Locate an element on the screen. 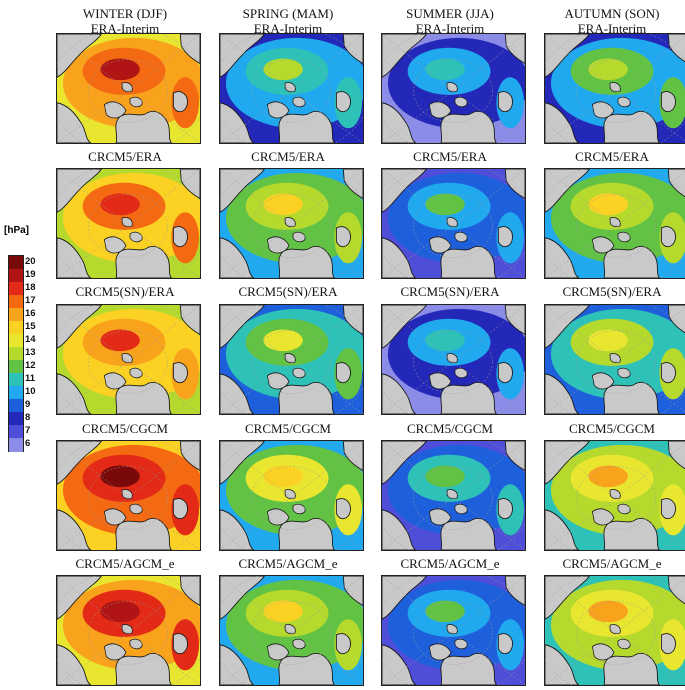  colorbar-tick-label: 9 is located at coordinates (28, 404).